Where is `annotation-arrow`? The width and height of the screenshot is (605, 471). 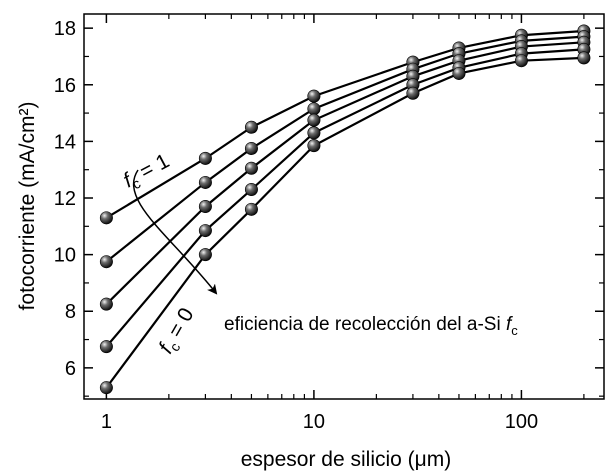 annotation-arrow is located at coordinates (175, 232).